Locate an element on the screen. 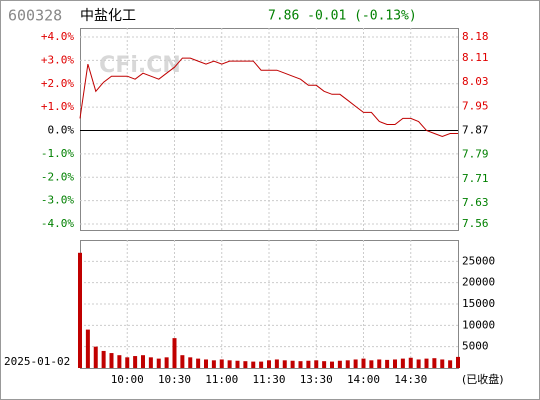  y-tick-label: 0.0% is located at coordinates (61, 130).